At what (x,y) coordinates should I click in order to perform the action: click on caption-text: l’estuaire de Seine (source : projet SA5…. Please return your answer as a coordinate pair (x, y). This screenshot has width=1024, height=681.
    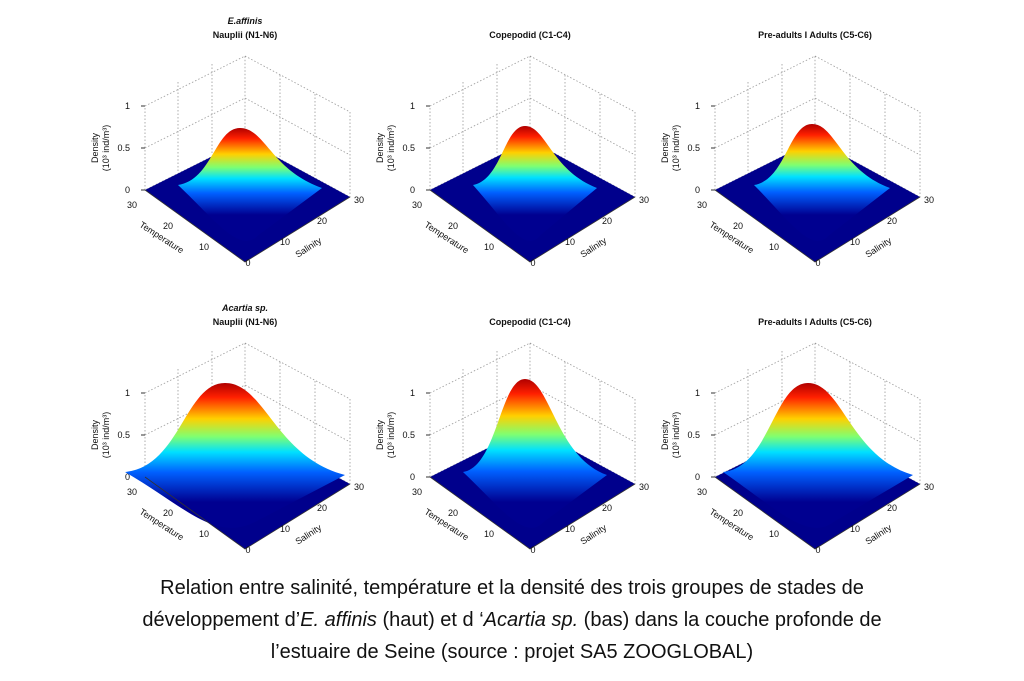
    Looking at the image, I should click on (512, 652).